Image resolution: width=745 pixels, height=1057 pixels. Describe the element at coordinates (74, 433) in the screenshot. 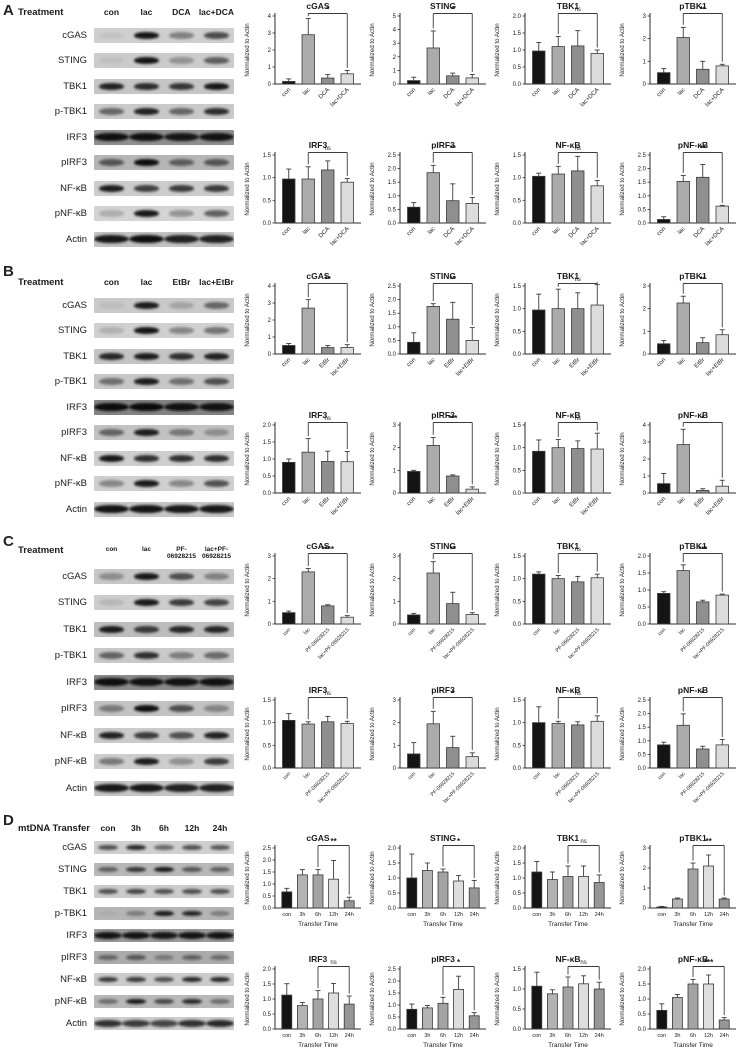

I see `blot-label: pIRF3` at that location.